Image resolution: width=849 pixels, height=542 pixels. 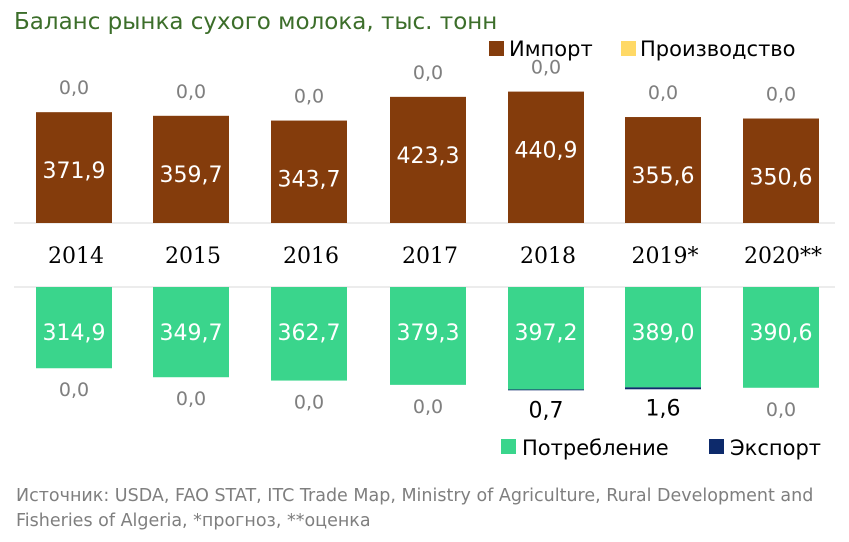 I want to click on export-value-label-5: 1,6, so click(x=663, y=408).